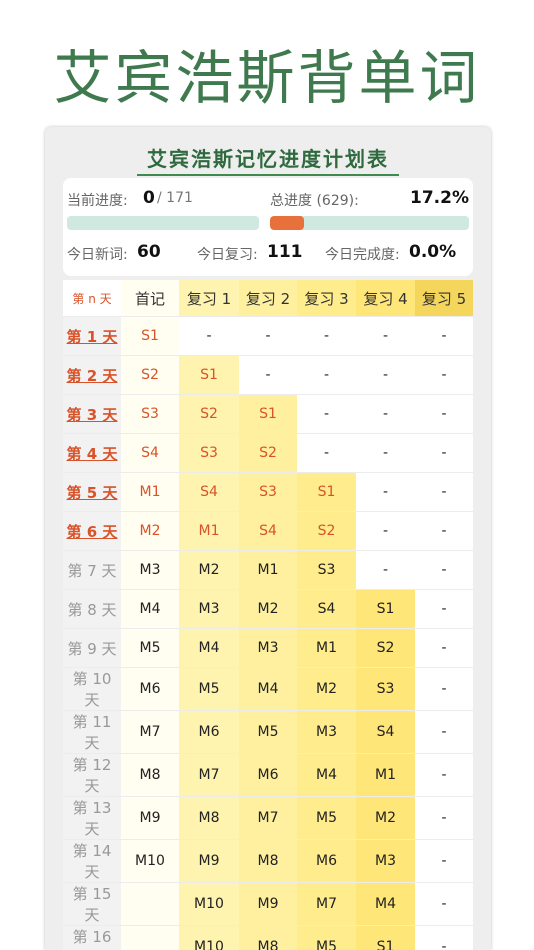 This screenshot has height=950, width=534. What do you see at coordinates (385, 298) in the screenshot?
I see `column-header: 复习 4` at bounding box center [385, 298].